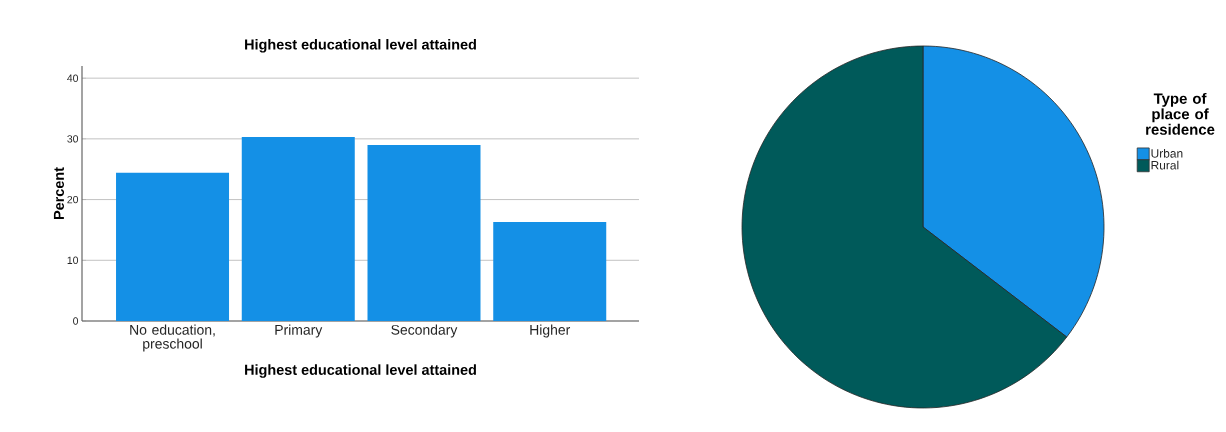 The image size is (1226, 432). I want to click on y-tick-label: 20, so click(73, 199).